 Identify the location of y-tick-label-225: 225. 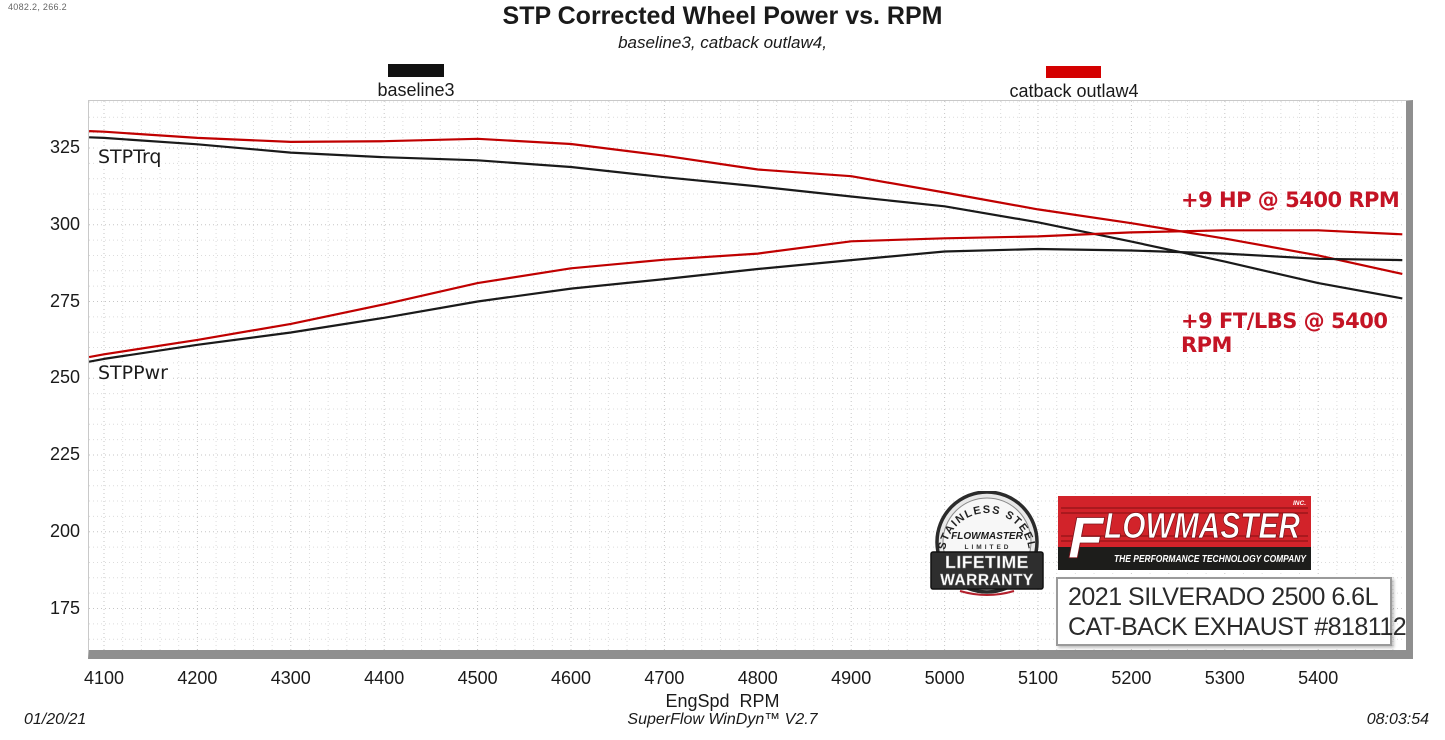
(64, 454).